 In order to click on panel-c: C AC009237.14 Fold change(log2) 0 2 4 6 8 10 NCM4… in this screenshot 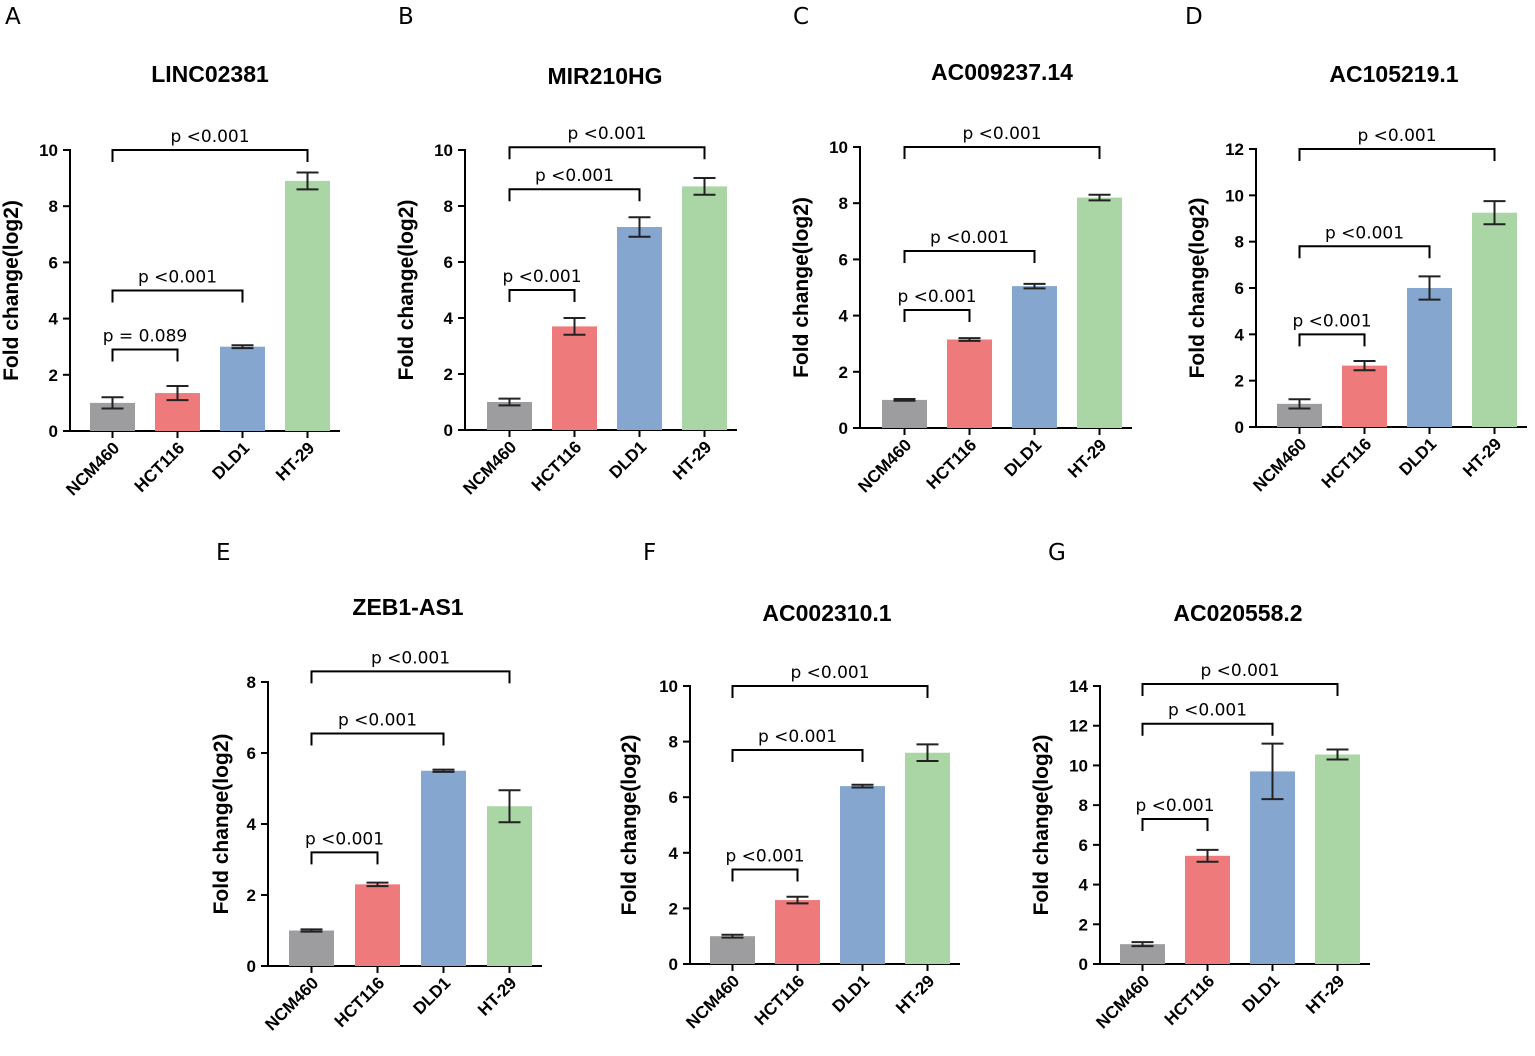, I will do `click(961, 250)`.